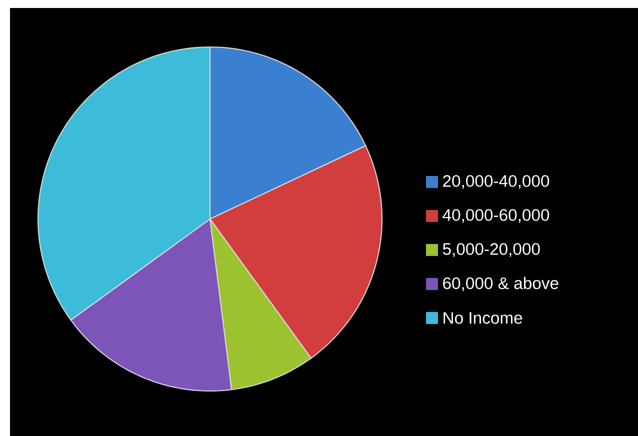 This screenshot has width=638, height=436. Describe the element at coordinates (496, 216) in the screenshot. I see `legend-label: 40,000-60,000` at that location.